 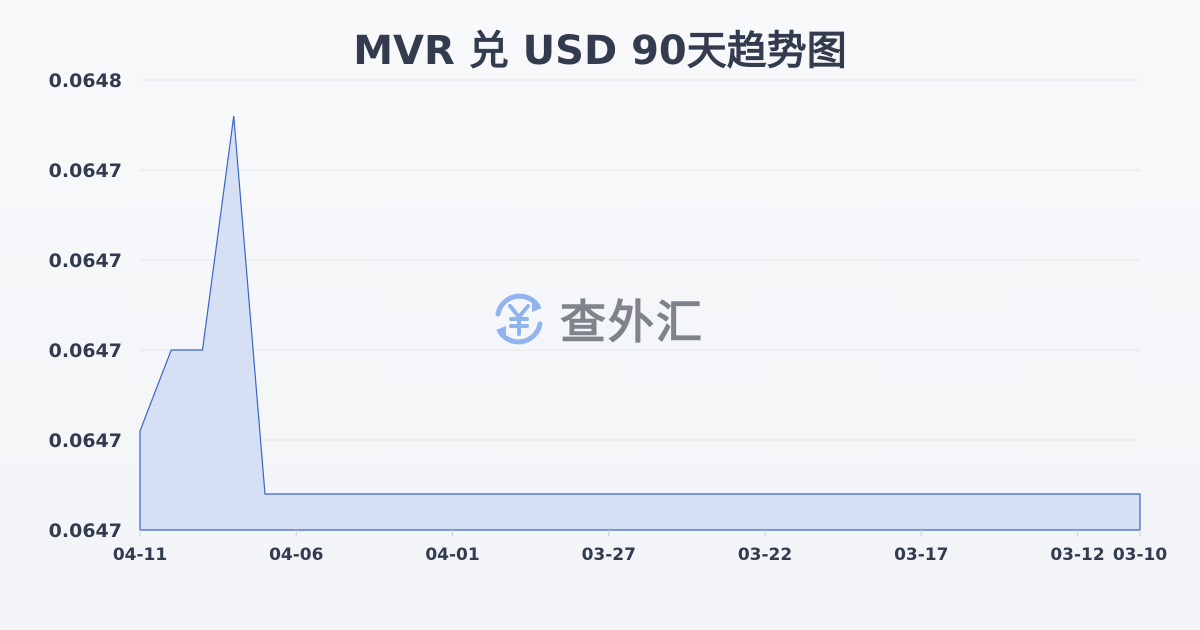 What do you see at coordinates (765, 555) in the screenshot?
I see `x-tick-label: 03-22` at bounding box center [765, 555].